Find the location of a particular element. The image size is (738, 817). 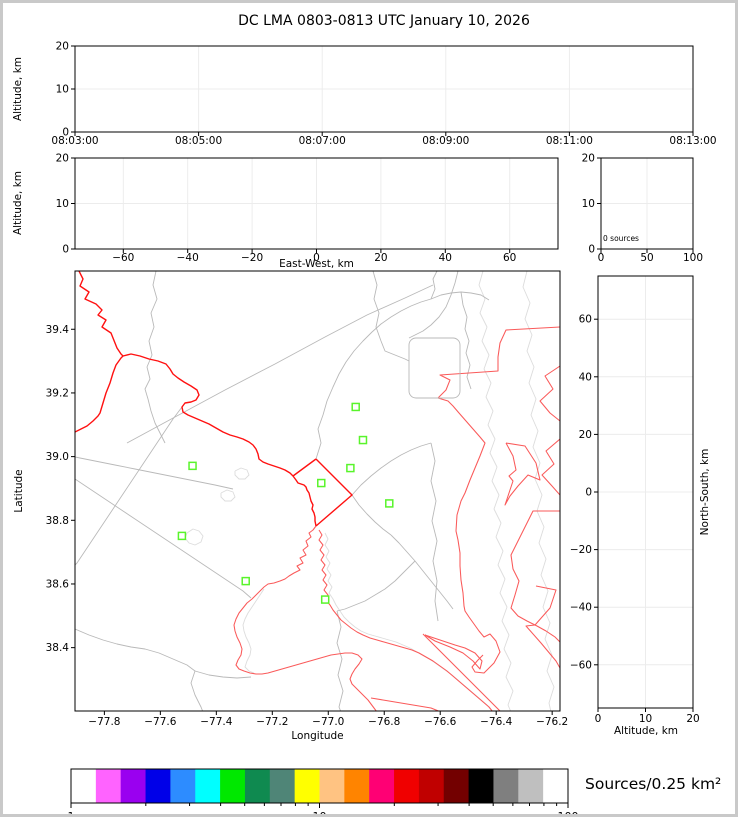

ew-panel-xlabel: East-West, km is located at coordinates (316, 264).